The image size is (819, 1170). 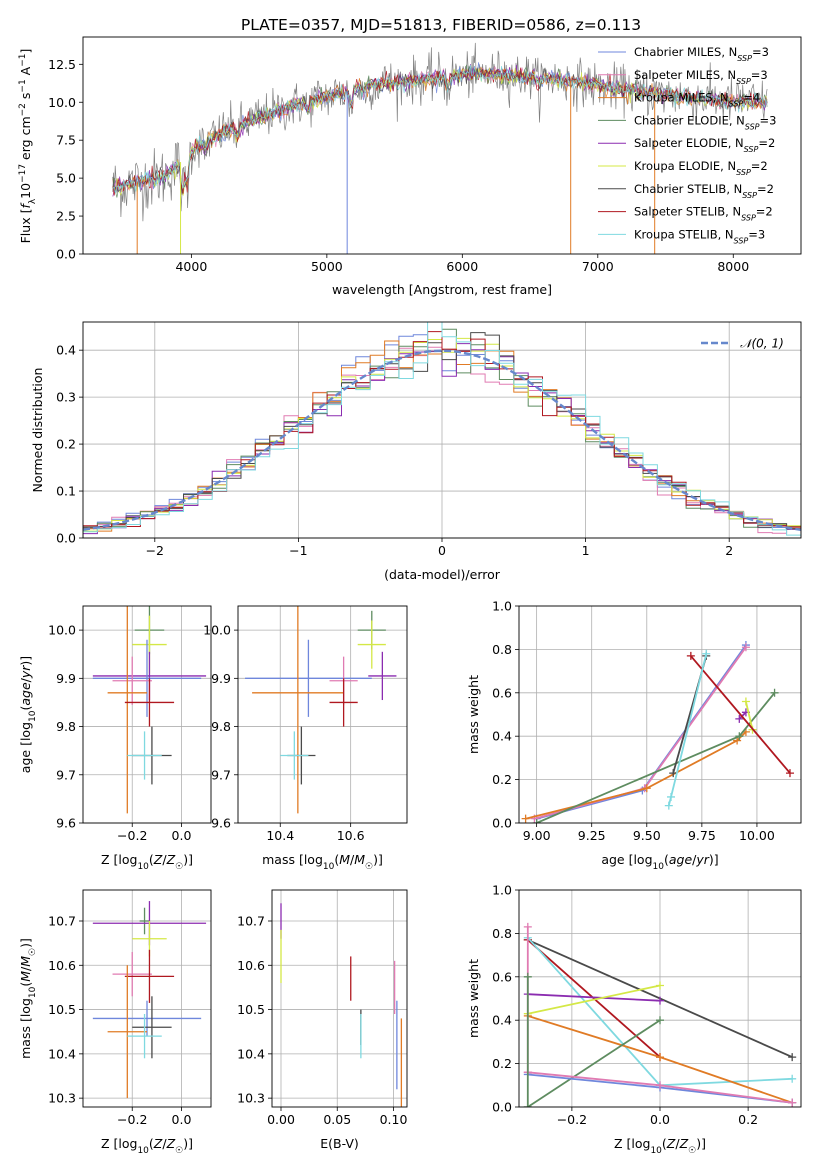 What do you see at coordinates (66, 178) in the screenshot?
I see `y-tick-label: 5.0` at bounding box center [66, 178].